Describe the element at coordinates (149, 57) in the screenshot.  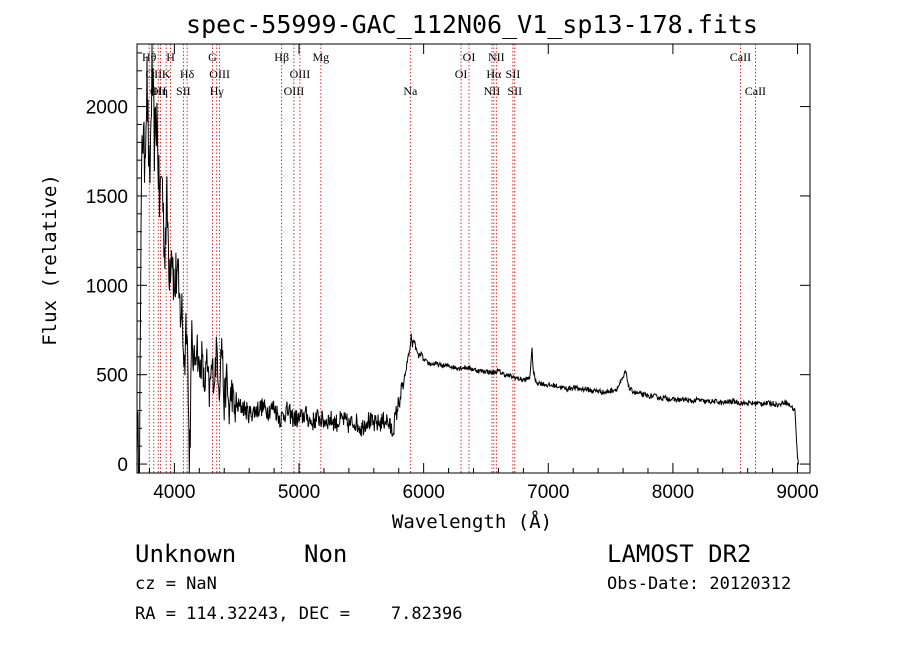
I see `spectral-line-label: Hθ` at that location.